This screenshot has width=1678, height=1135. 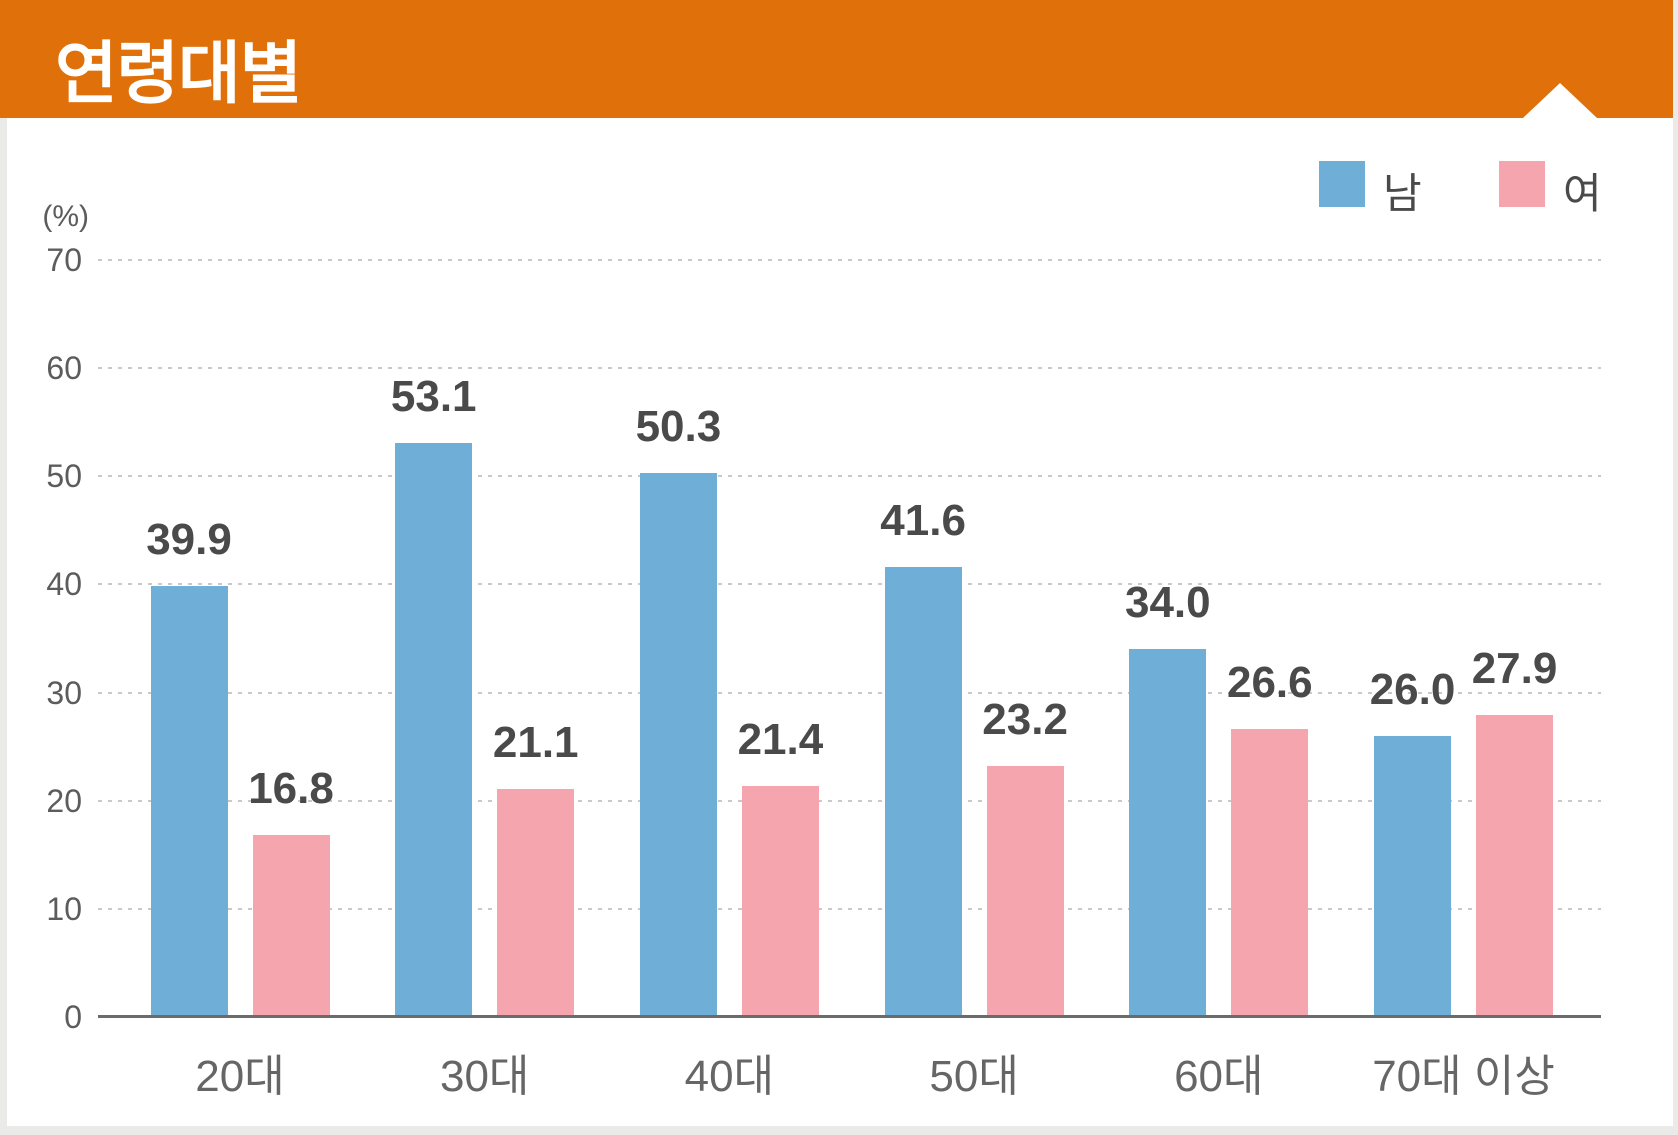 I want to click on bar-여-40대, so click(x=780, y=901).